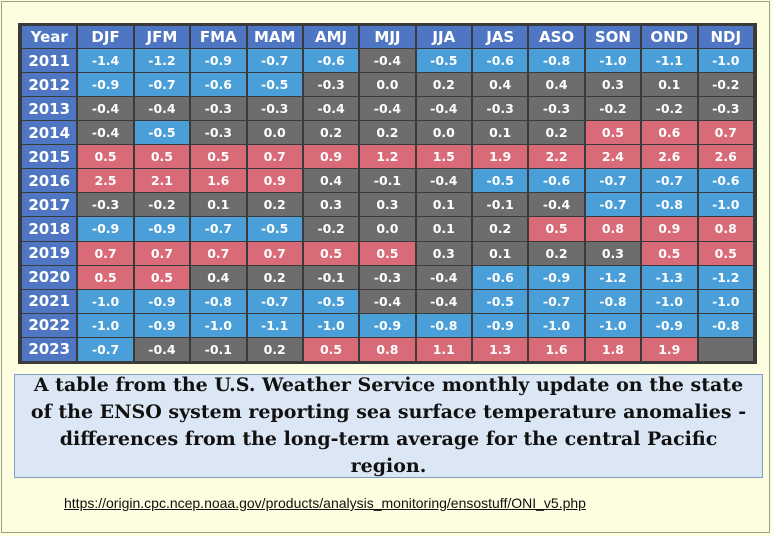 The image size is (773, 536). Describe the element at coordinates (49, 181) in the screenshot. I see `row-year-label: 2016` at that location.